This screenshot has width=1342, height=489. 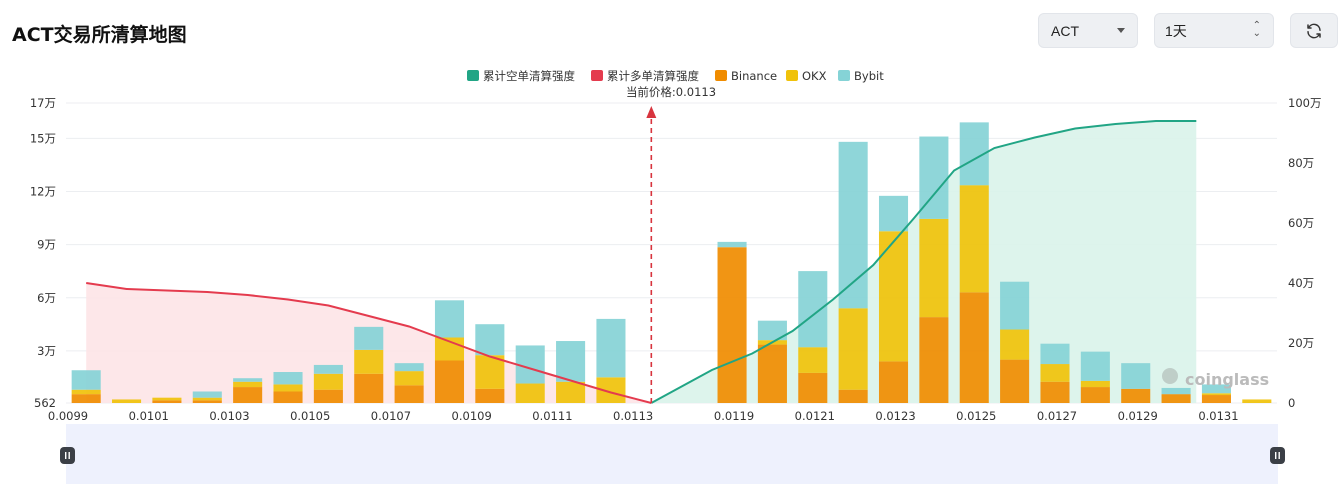 I want to click on zoom-slider-track, so click(x=672, y=454).